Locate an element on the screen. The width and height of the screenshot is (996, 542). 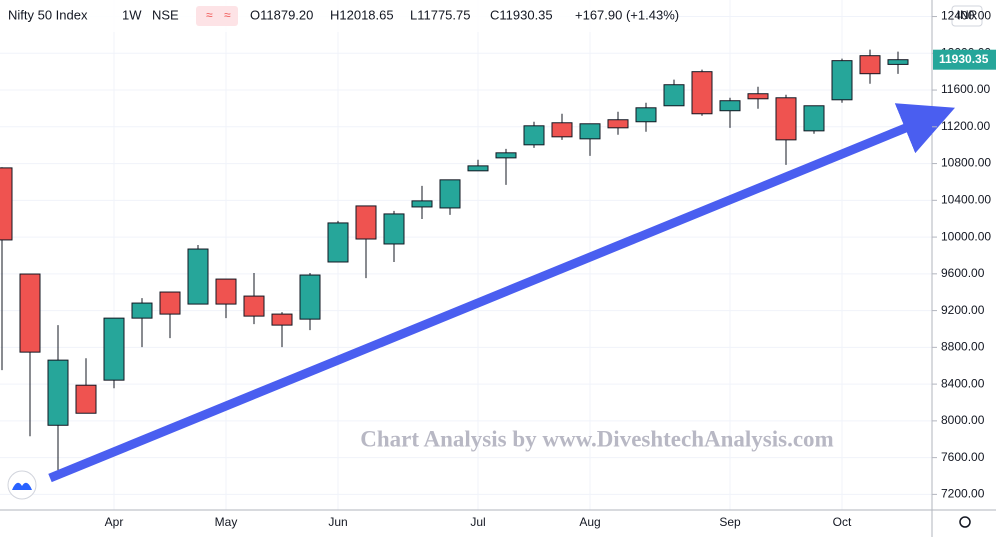
y-tick-label: 12400.00 is located at coordinates (966, 16).